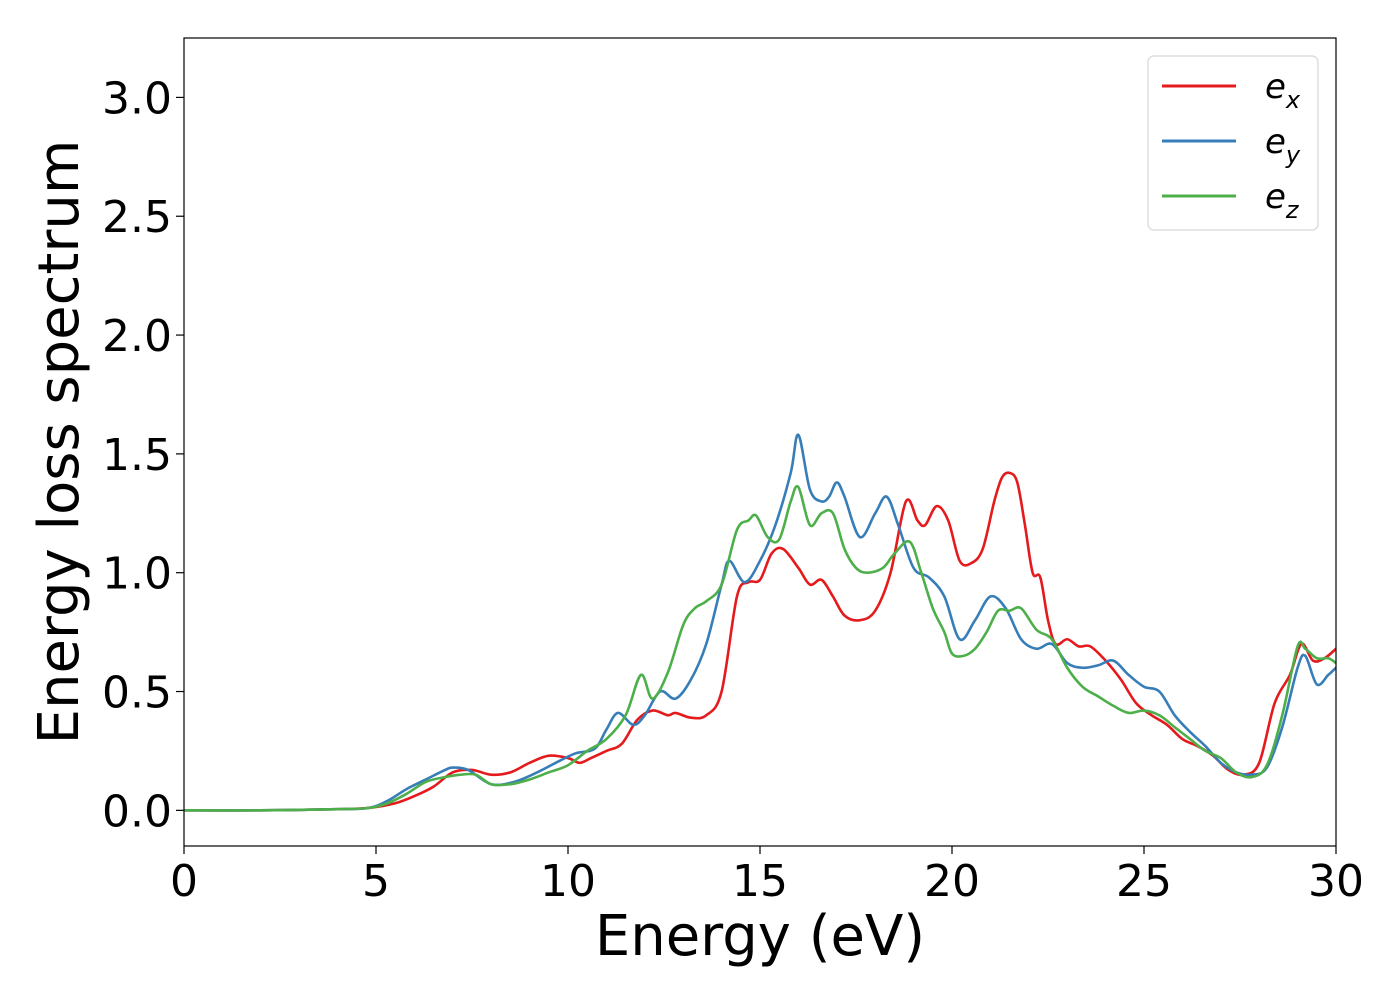 This screenshot has height=1000, width=1400. What do you see at coordinates (59, 442) in the screenshot?
I see `y-axis-label: Energy loss spectrum` at bounding box center [59, 442].